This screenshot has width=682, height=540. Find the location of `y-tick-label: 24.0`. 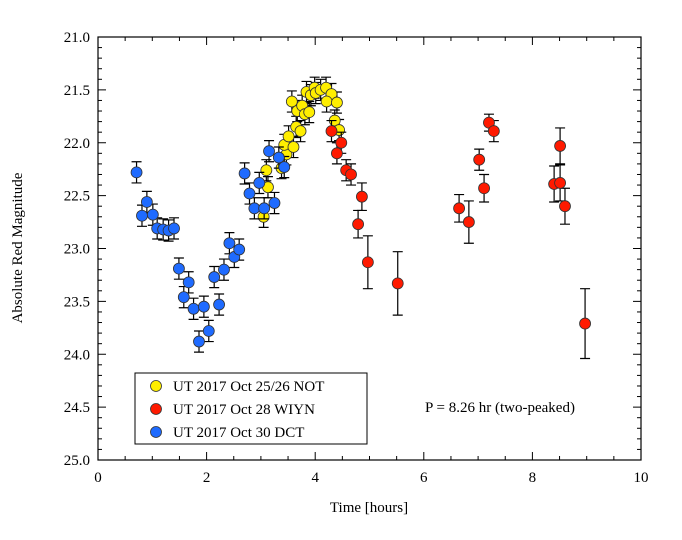

y-tick-label: 24.0 is located at coordinates (77, 355).